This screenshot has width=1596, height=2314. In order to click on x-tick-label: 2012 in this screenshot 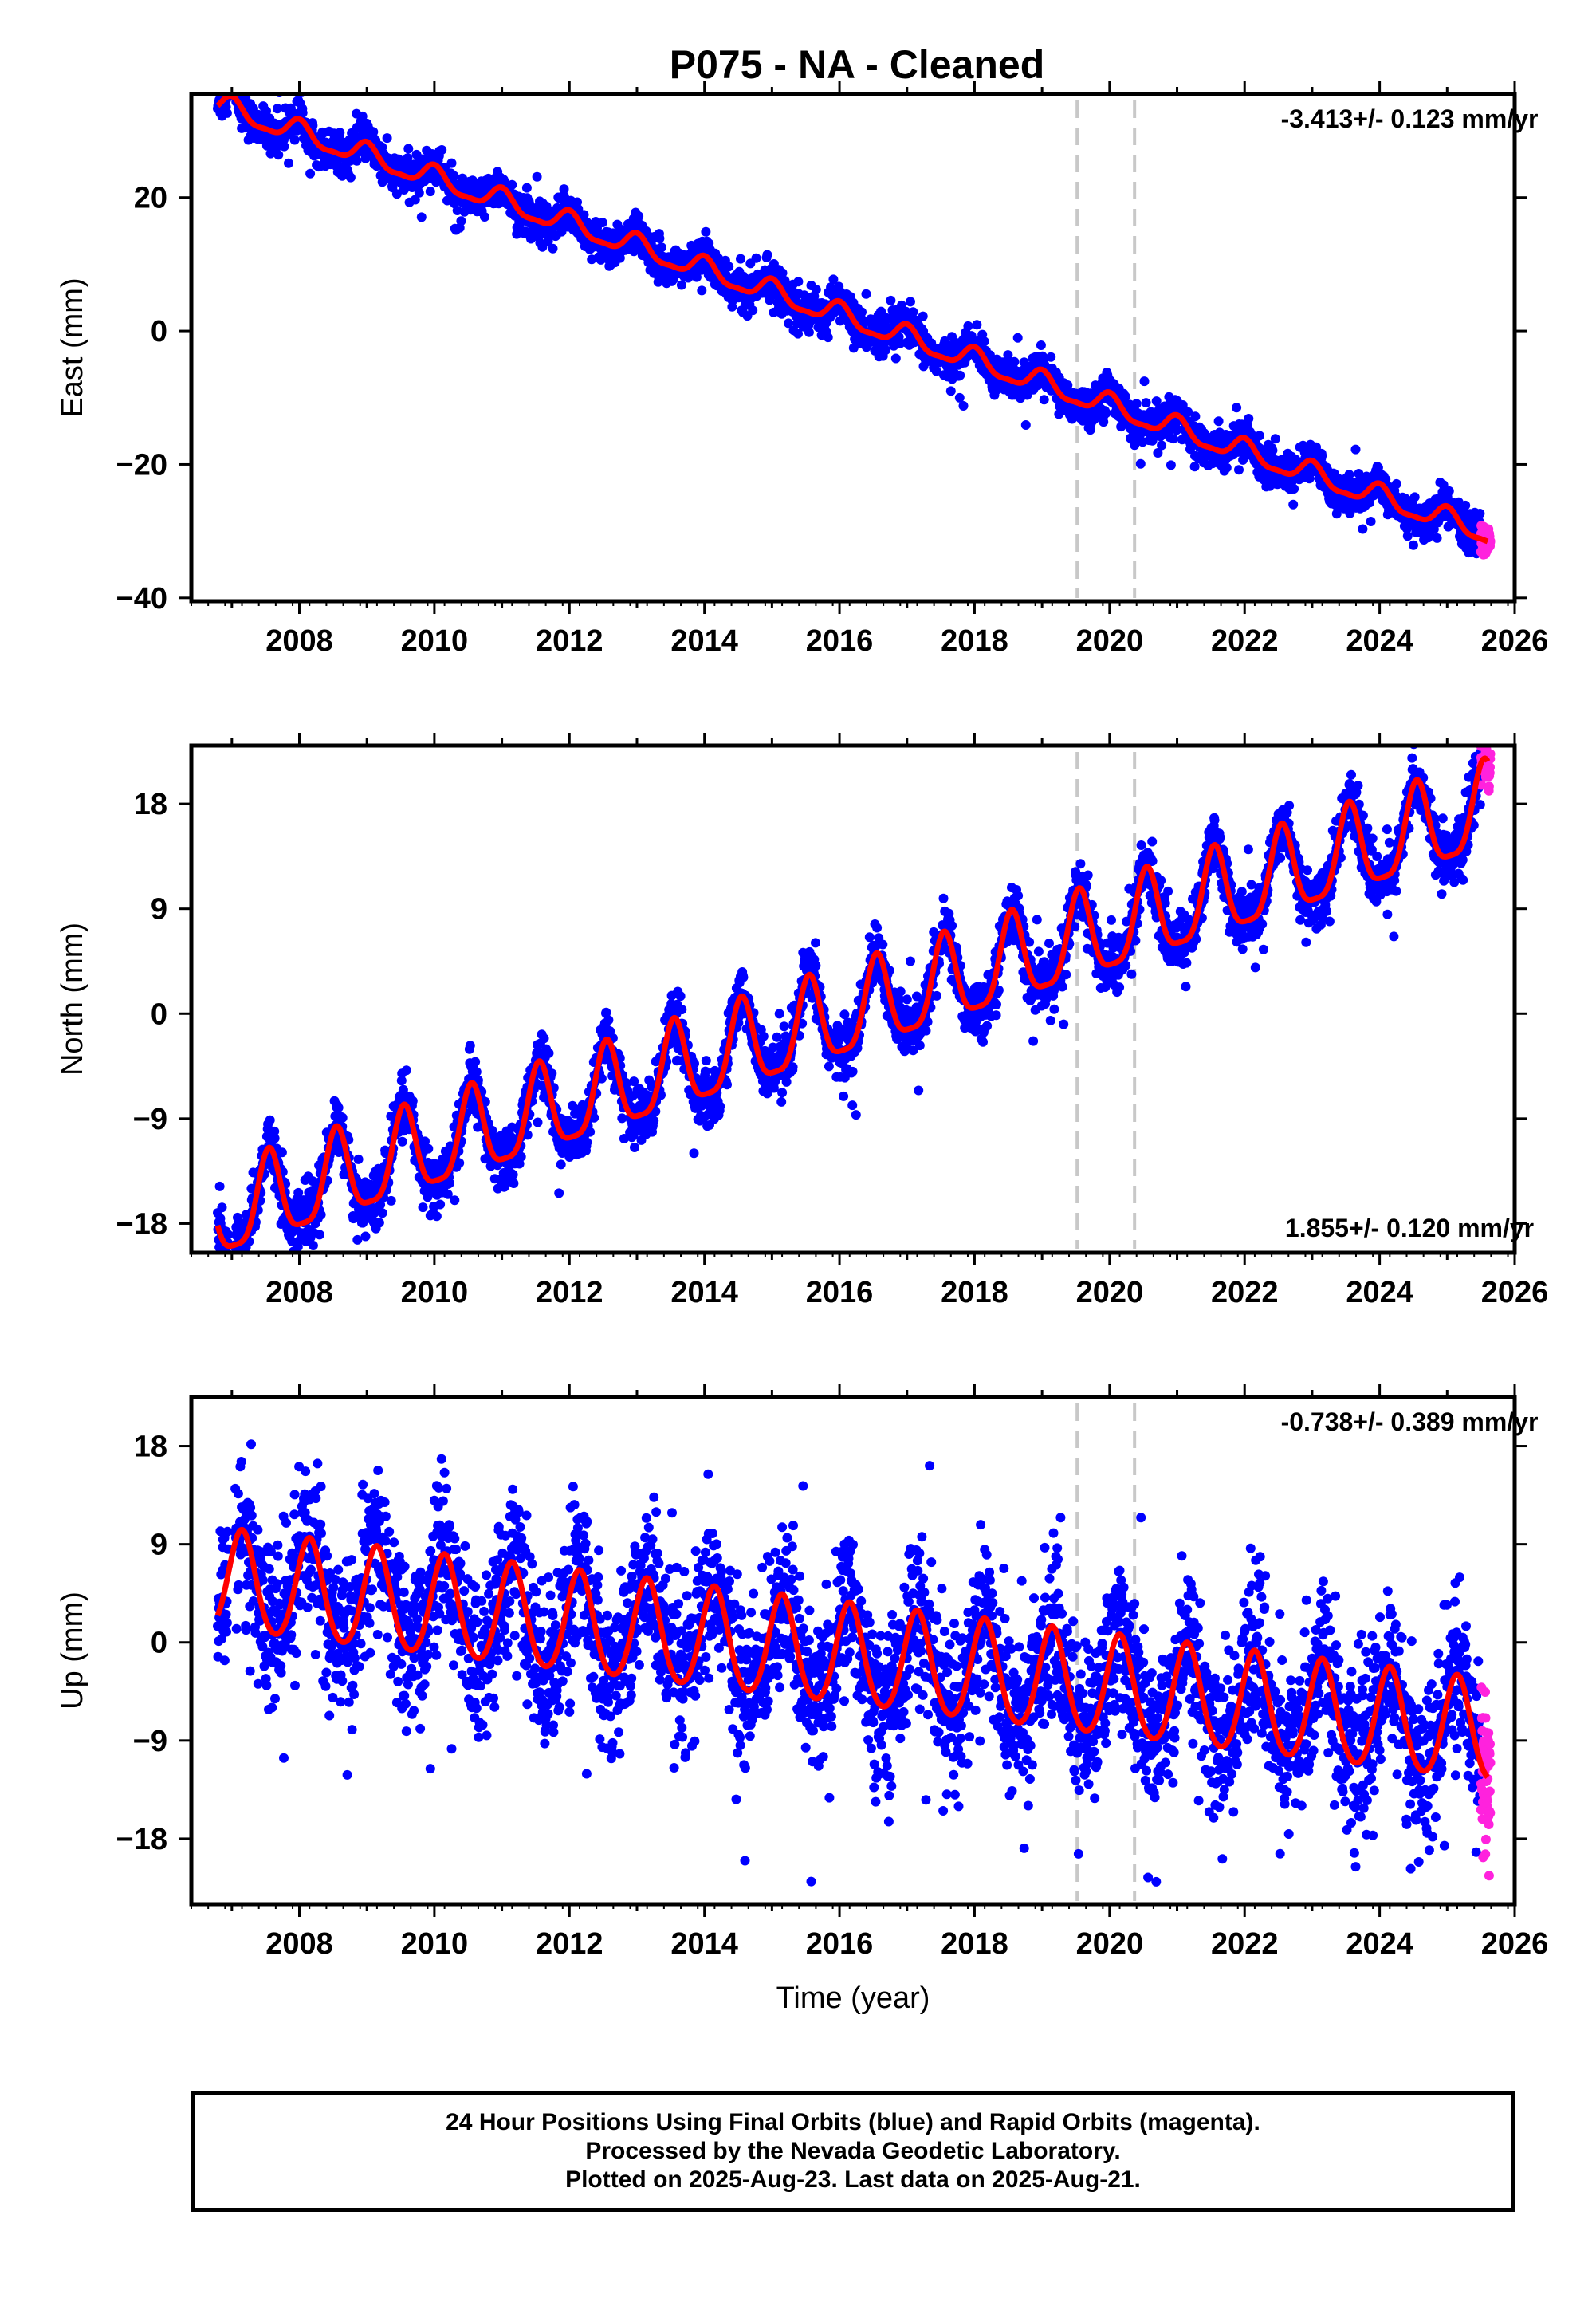, I will do `click(569, 641)`.